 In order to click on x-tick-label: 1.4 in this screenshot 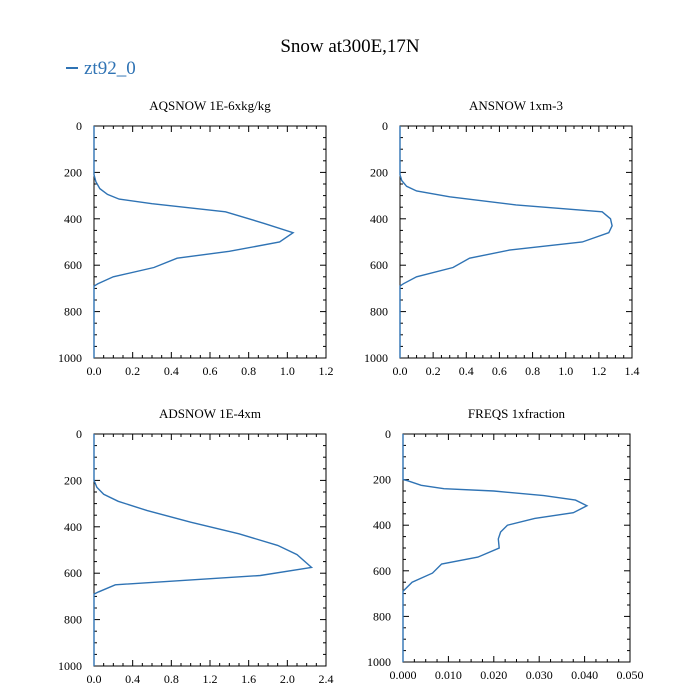, I will do `click(632, 371)`.